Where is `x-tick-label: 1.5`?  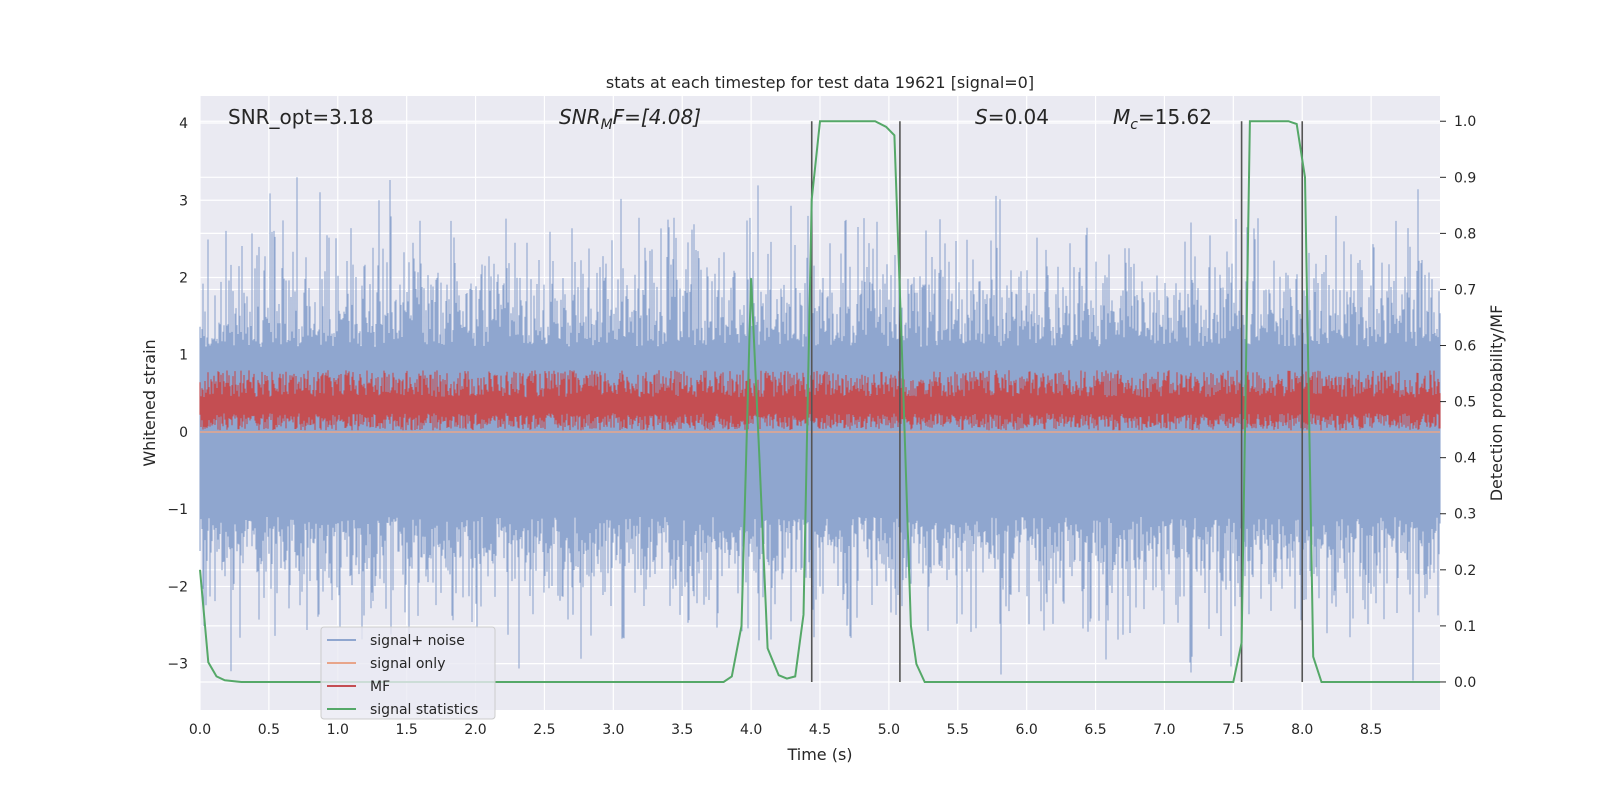 x-tick-label: 1.5 is located at coordinates (407, 730).